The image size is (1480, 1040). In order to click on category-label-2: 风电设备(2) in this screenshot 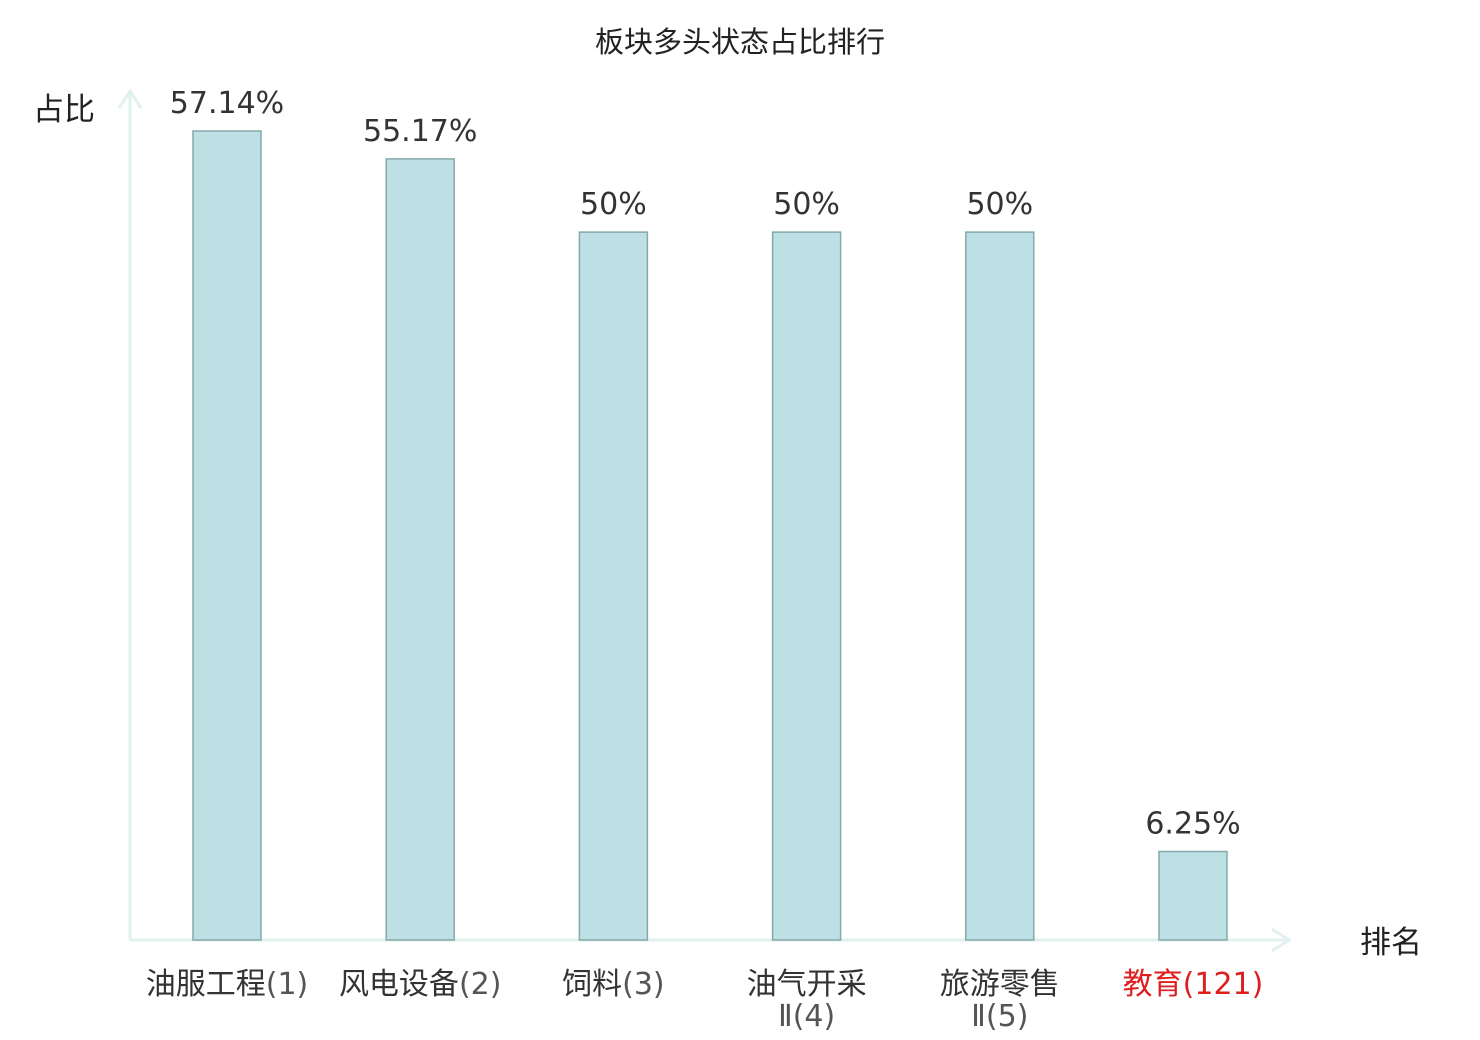, I will do `click(420, 984)`.